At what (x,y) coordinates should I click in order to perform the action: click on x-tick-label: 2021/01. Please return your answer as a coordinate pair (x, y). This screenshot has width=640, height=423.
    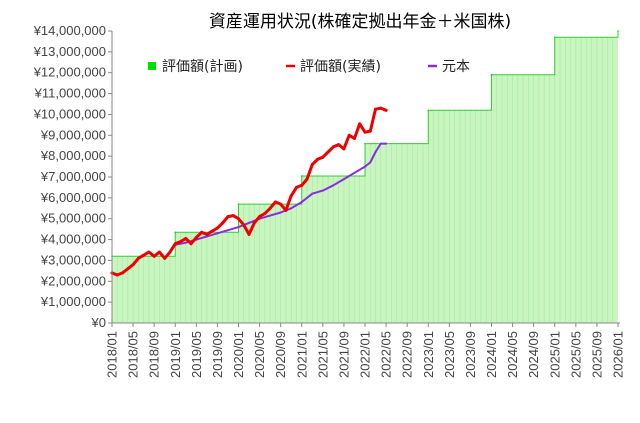
    Looking at the image, I should click on (301, 354).